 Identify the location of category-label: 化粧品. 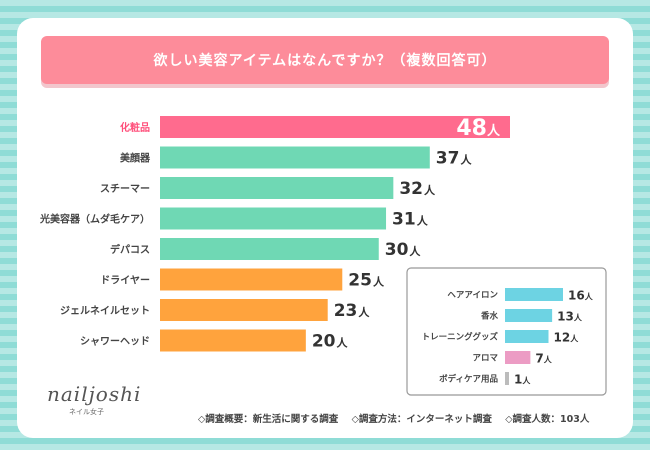
(135, 127).